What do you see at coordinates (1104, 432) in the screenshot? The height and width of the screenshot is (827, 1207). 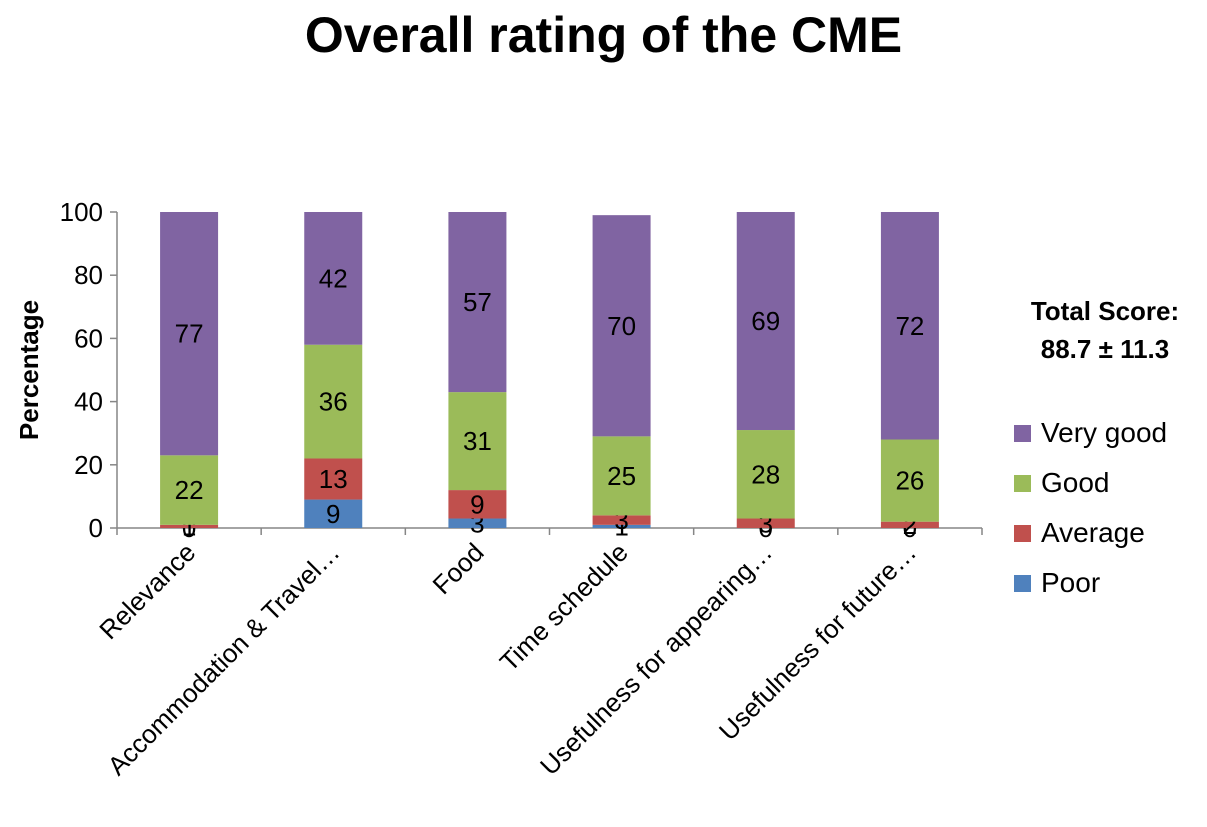 I see `legend-label: Very good` at bounding box center [1104, 432].